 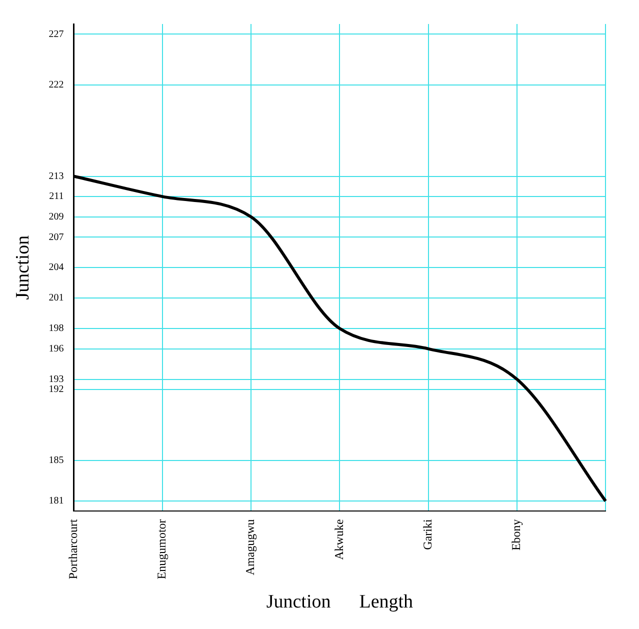 What do you see at coordinates (56, 216) in the screenshot?
I see `y-tick-label: 209` at bounding box center [56, 216].